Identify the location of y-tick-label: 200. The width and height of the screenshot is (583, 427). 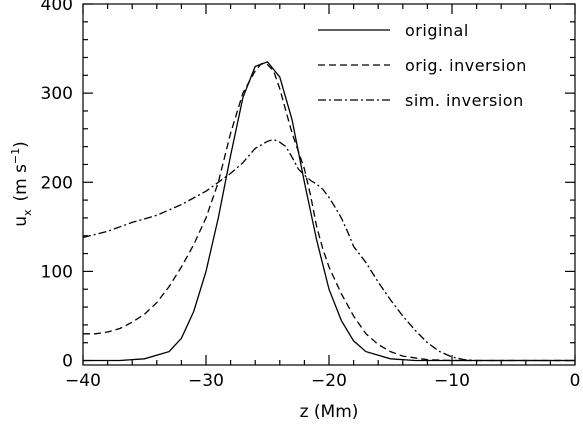
(57, 183).